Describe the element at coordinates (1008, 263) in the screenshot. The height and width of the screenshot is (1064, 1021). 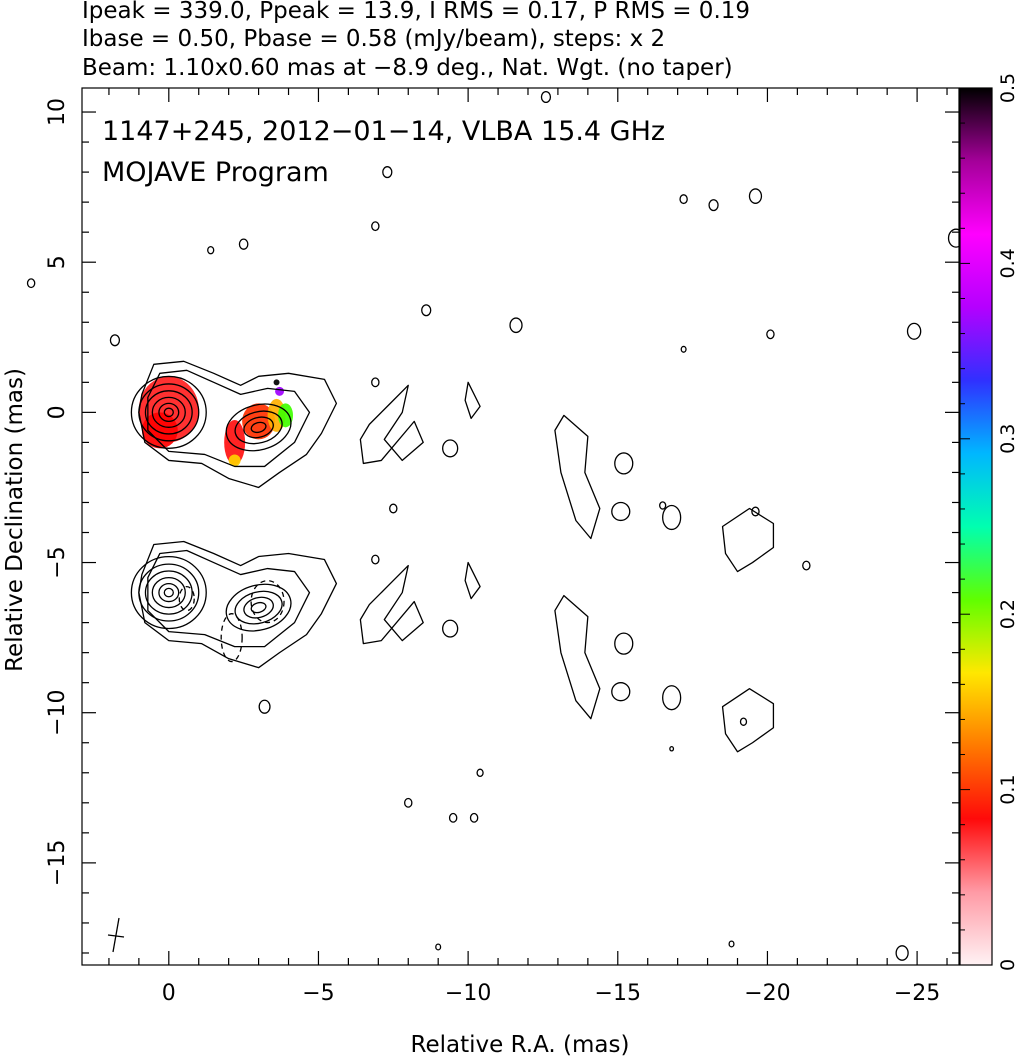
I see `colorbar-tick-label: 0.4` at that location.